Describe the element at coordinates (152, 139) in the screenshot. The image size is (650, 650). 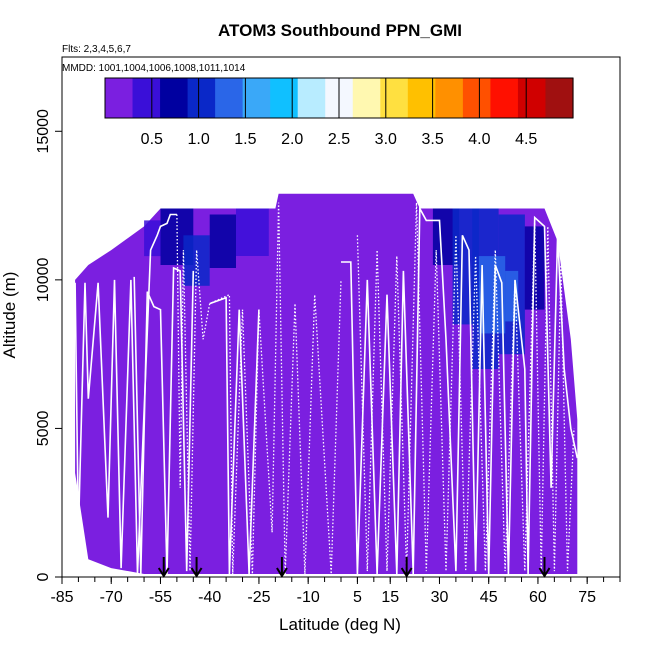
I see `colorbar-tick-label: 0.5` at that location.